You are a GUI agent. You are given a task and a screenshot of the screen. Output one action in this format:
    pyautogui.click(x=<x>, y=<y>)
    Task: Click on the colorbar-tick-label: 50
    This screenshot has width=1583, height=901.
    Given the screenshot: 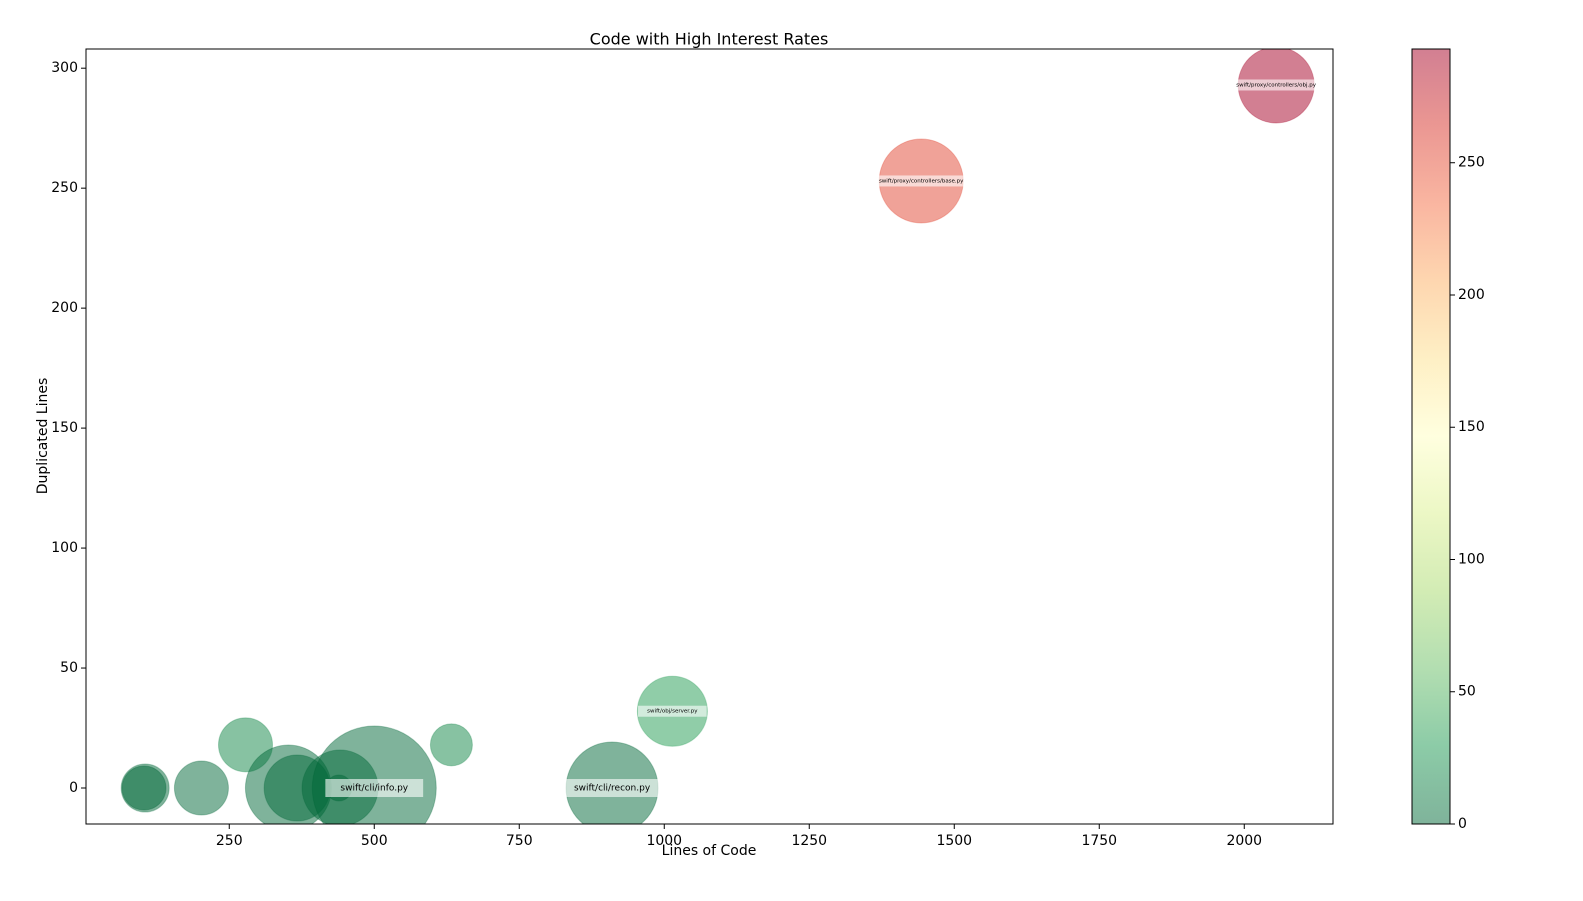 What is the action you would take?
    pyautogui.click(x=1467, y=692)
    